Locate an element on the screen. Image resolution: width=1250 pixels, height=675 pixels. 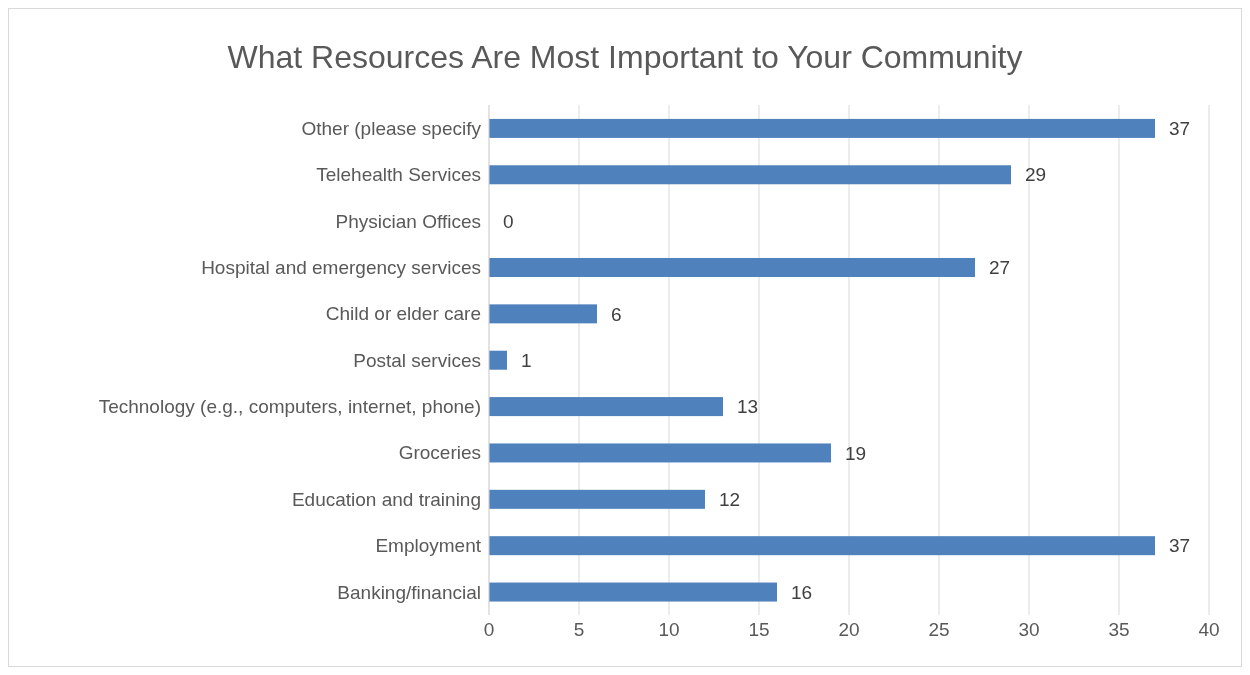
data-label: 16 is located at coordinates (802, 592).